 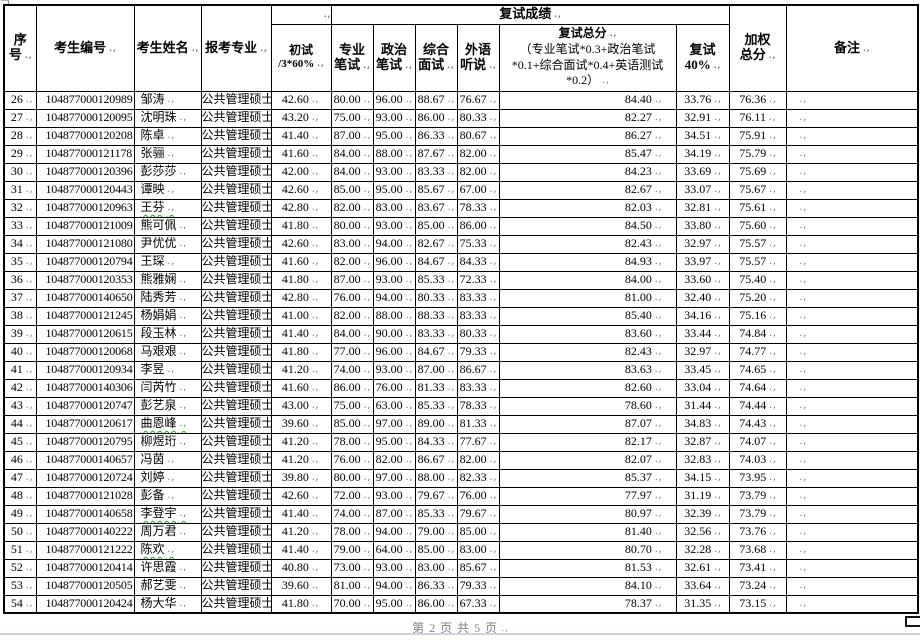 I want to click on cell-id: 104877000140658, so click(x=85, y=514).